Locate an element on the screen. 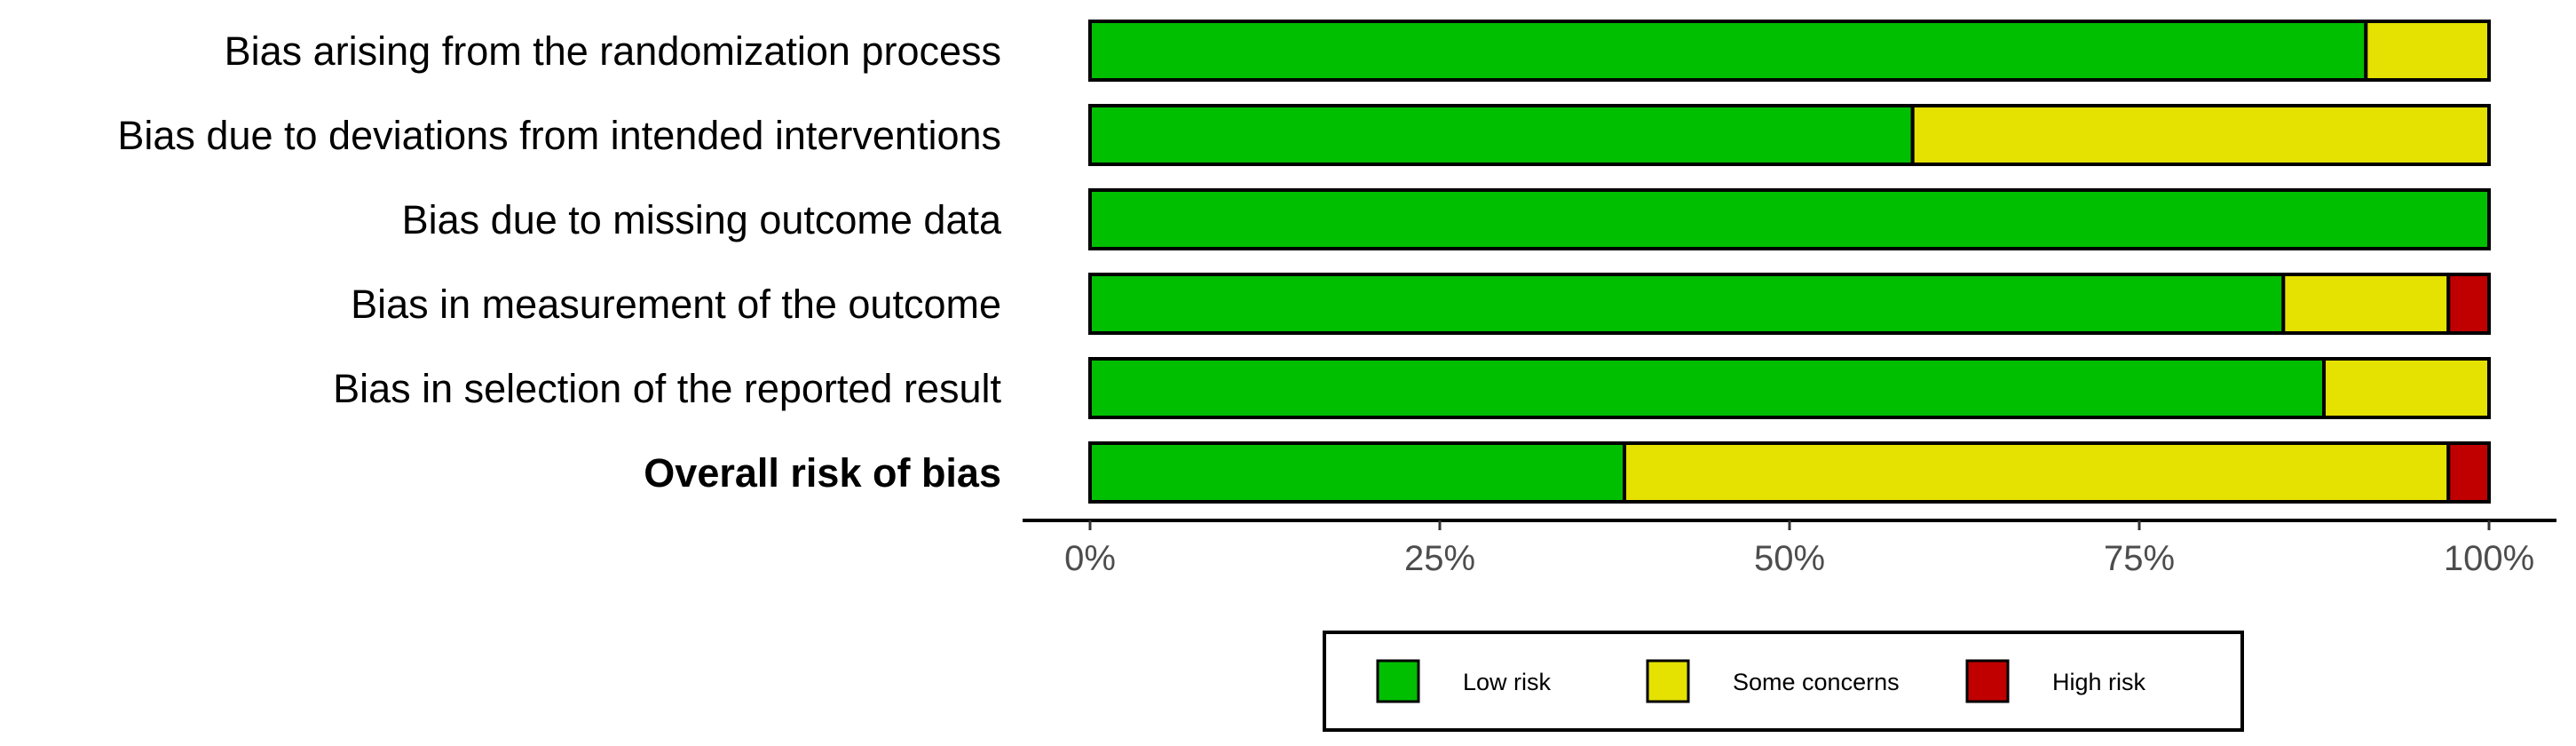 The width and height of the screenshot is (2576, 746). category-label-bias-in-selection-of-the-reported-result: Bias in selection of the reported result is located at coordinates (667, 388).